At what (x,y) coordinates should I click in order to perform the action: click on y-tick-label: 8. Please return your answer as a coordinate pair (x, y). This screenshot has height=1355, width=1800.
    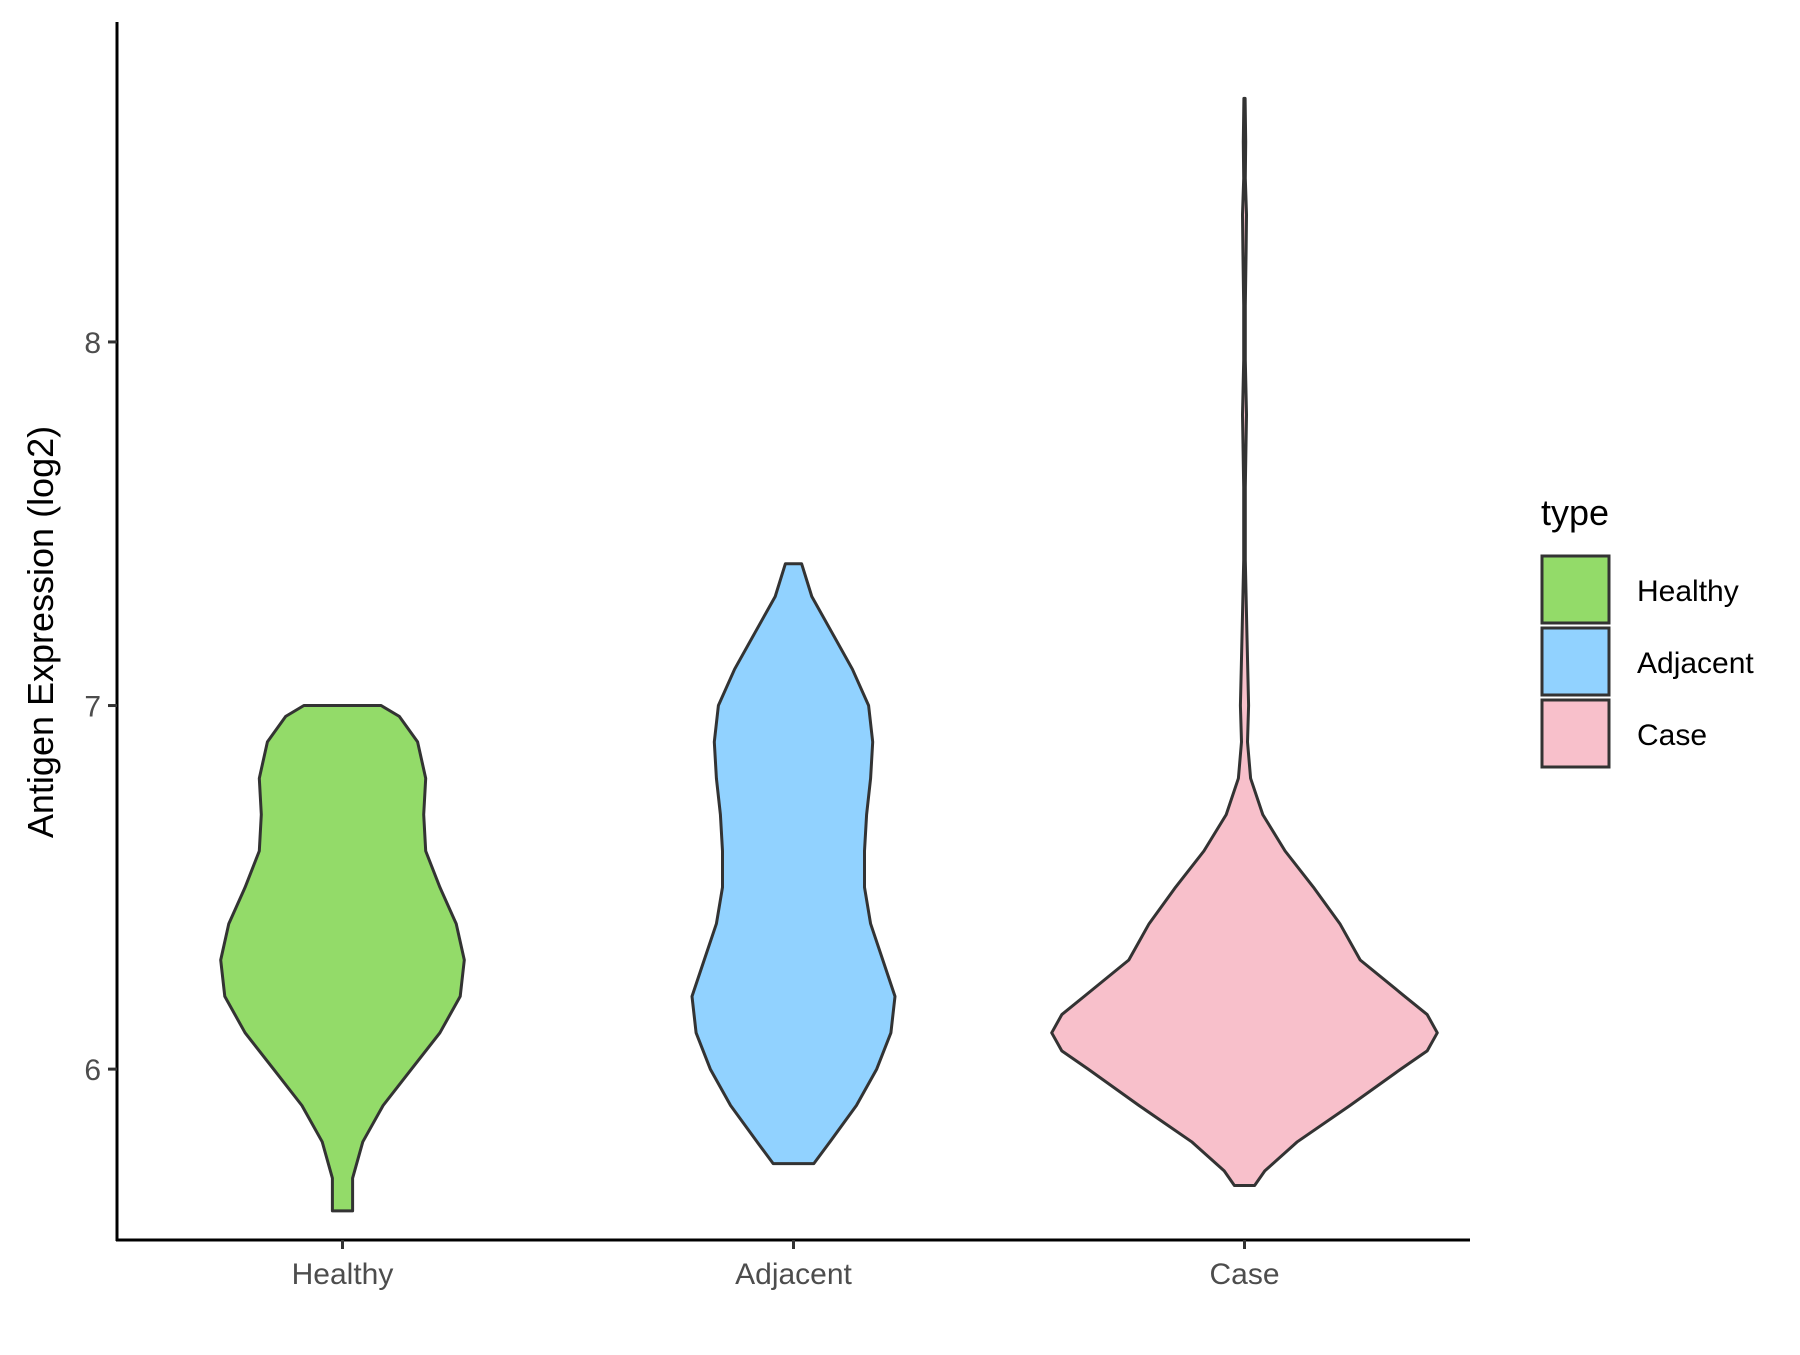
    Looking at the image, I should click on (92, 343).